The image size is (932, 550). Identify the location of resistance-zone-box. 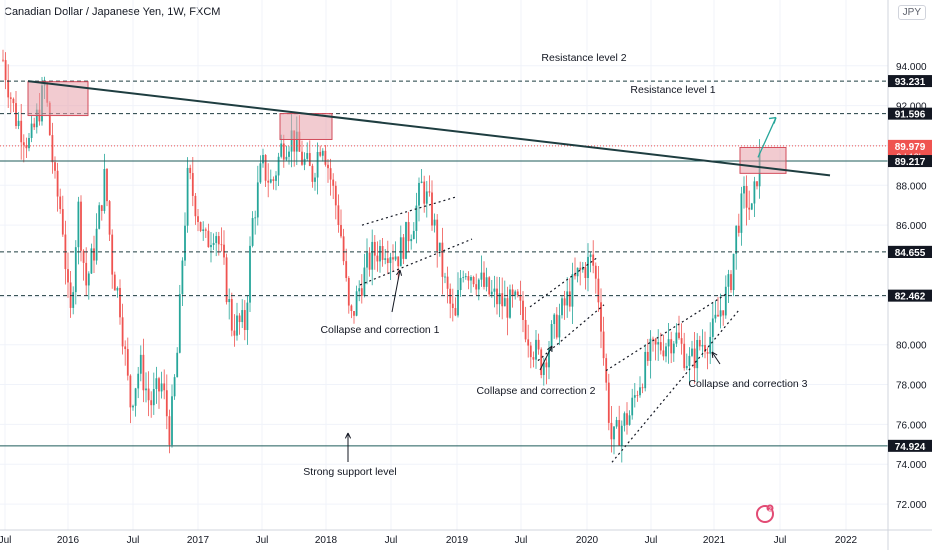
(306, 126).